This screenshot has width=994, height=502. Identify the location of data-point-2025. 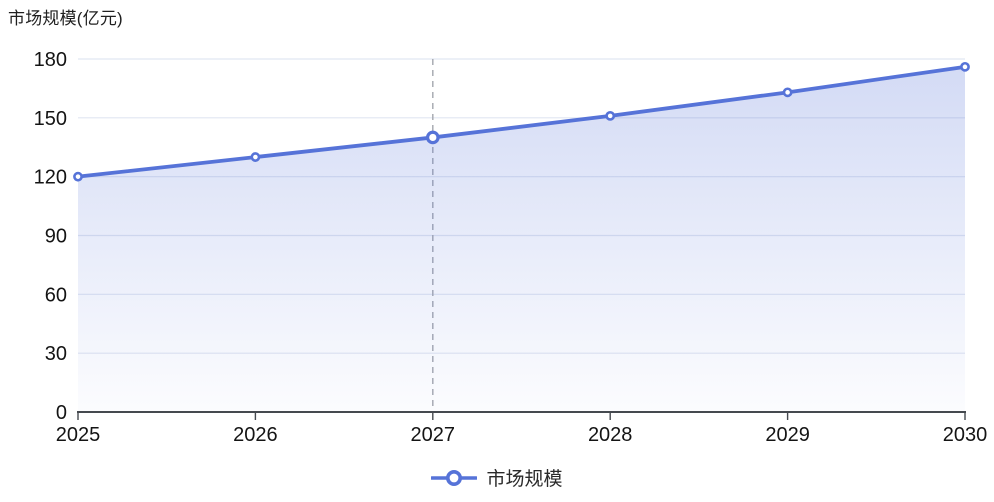
(78, 176).